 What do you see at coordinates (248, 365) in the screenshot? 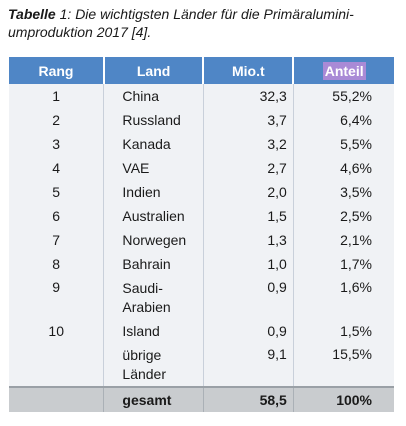
I see `mio-cell: 9,1` at bounding box center [248, 365].